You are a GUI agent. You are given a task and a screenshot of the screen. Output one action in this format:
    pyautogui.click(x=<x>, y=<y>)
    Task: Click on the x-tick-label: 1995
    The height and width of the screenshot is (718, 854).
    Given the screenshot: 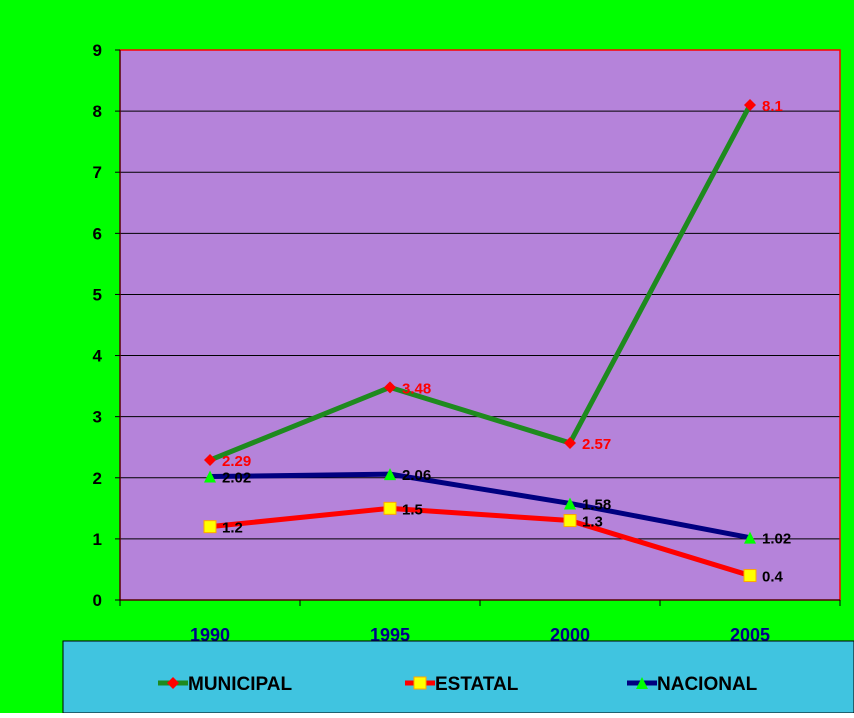 What is the action you would take?
    pyautogui.click(x=390, y=635)
    